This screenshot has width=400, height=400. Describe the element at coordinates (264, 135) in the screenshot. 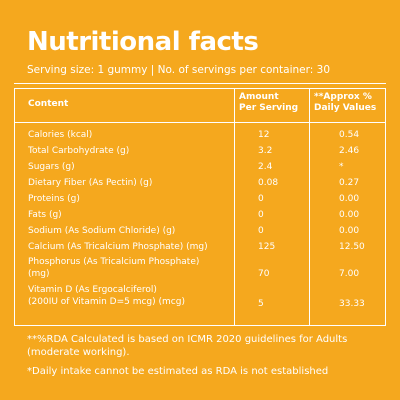

I see `row-0-amount: 12` at that location.